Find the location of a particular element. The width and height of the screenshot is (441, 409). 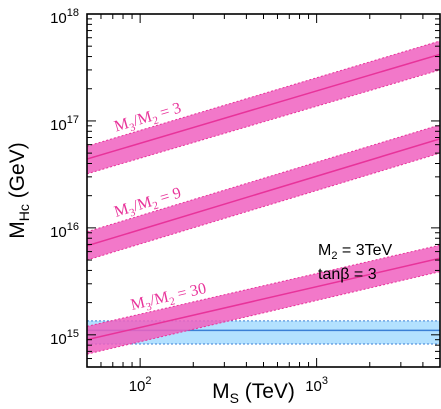

y-axis-title: MHc (GeV) is located at coordinates (19, 190).